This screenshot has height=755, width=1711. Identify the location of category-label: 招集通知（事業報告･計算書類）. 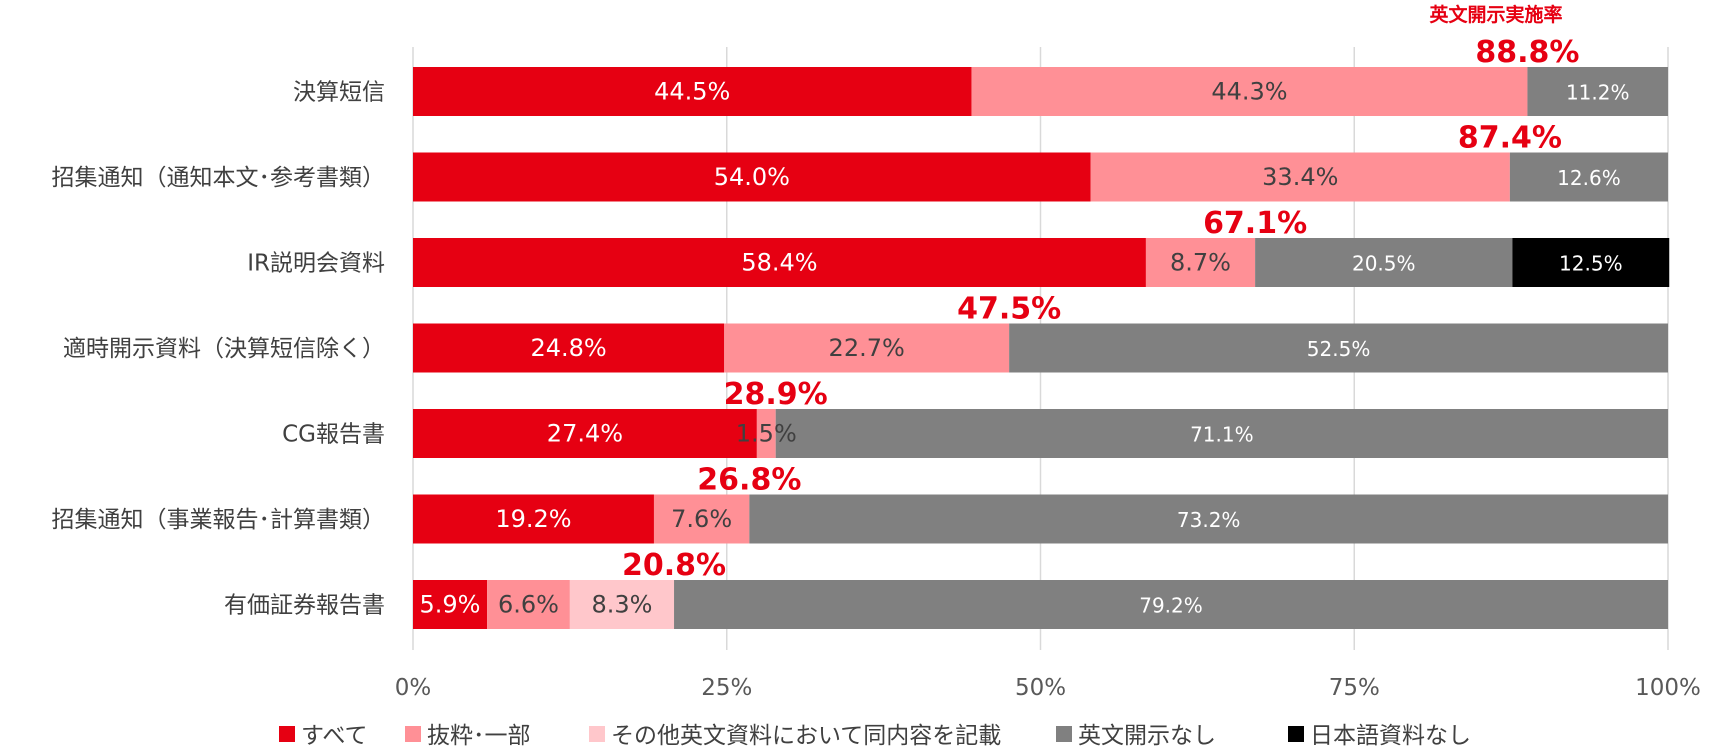
(219, 520).